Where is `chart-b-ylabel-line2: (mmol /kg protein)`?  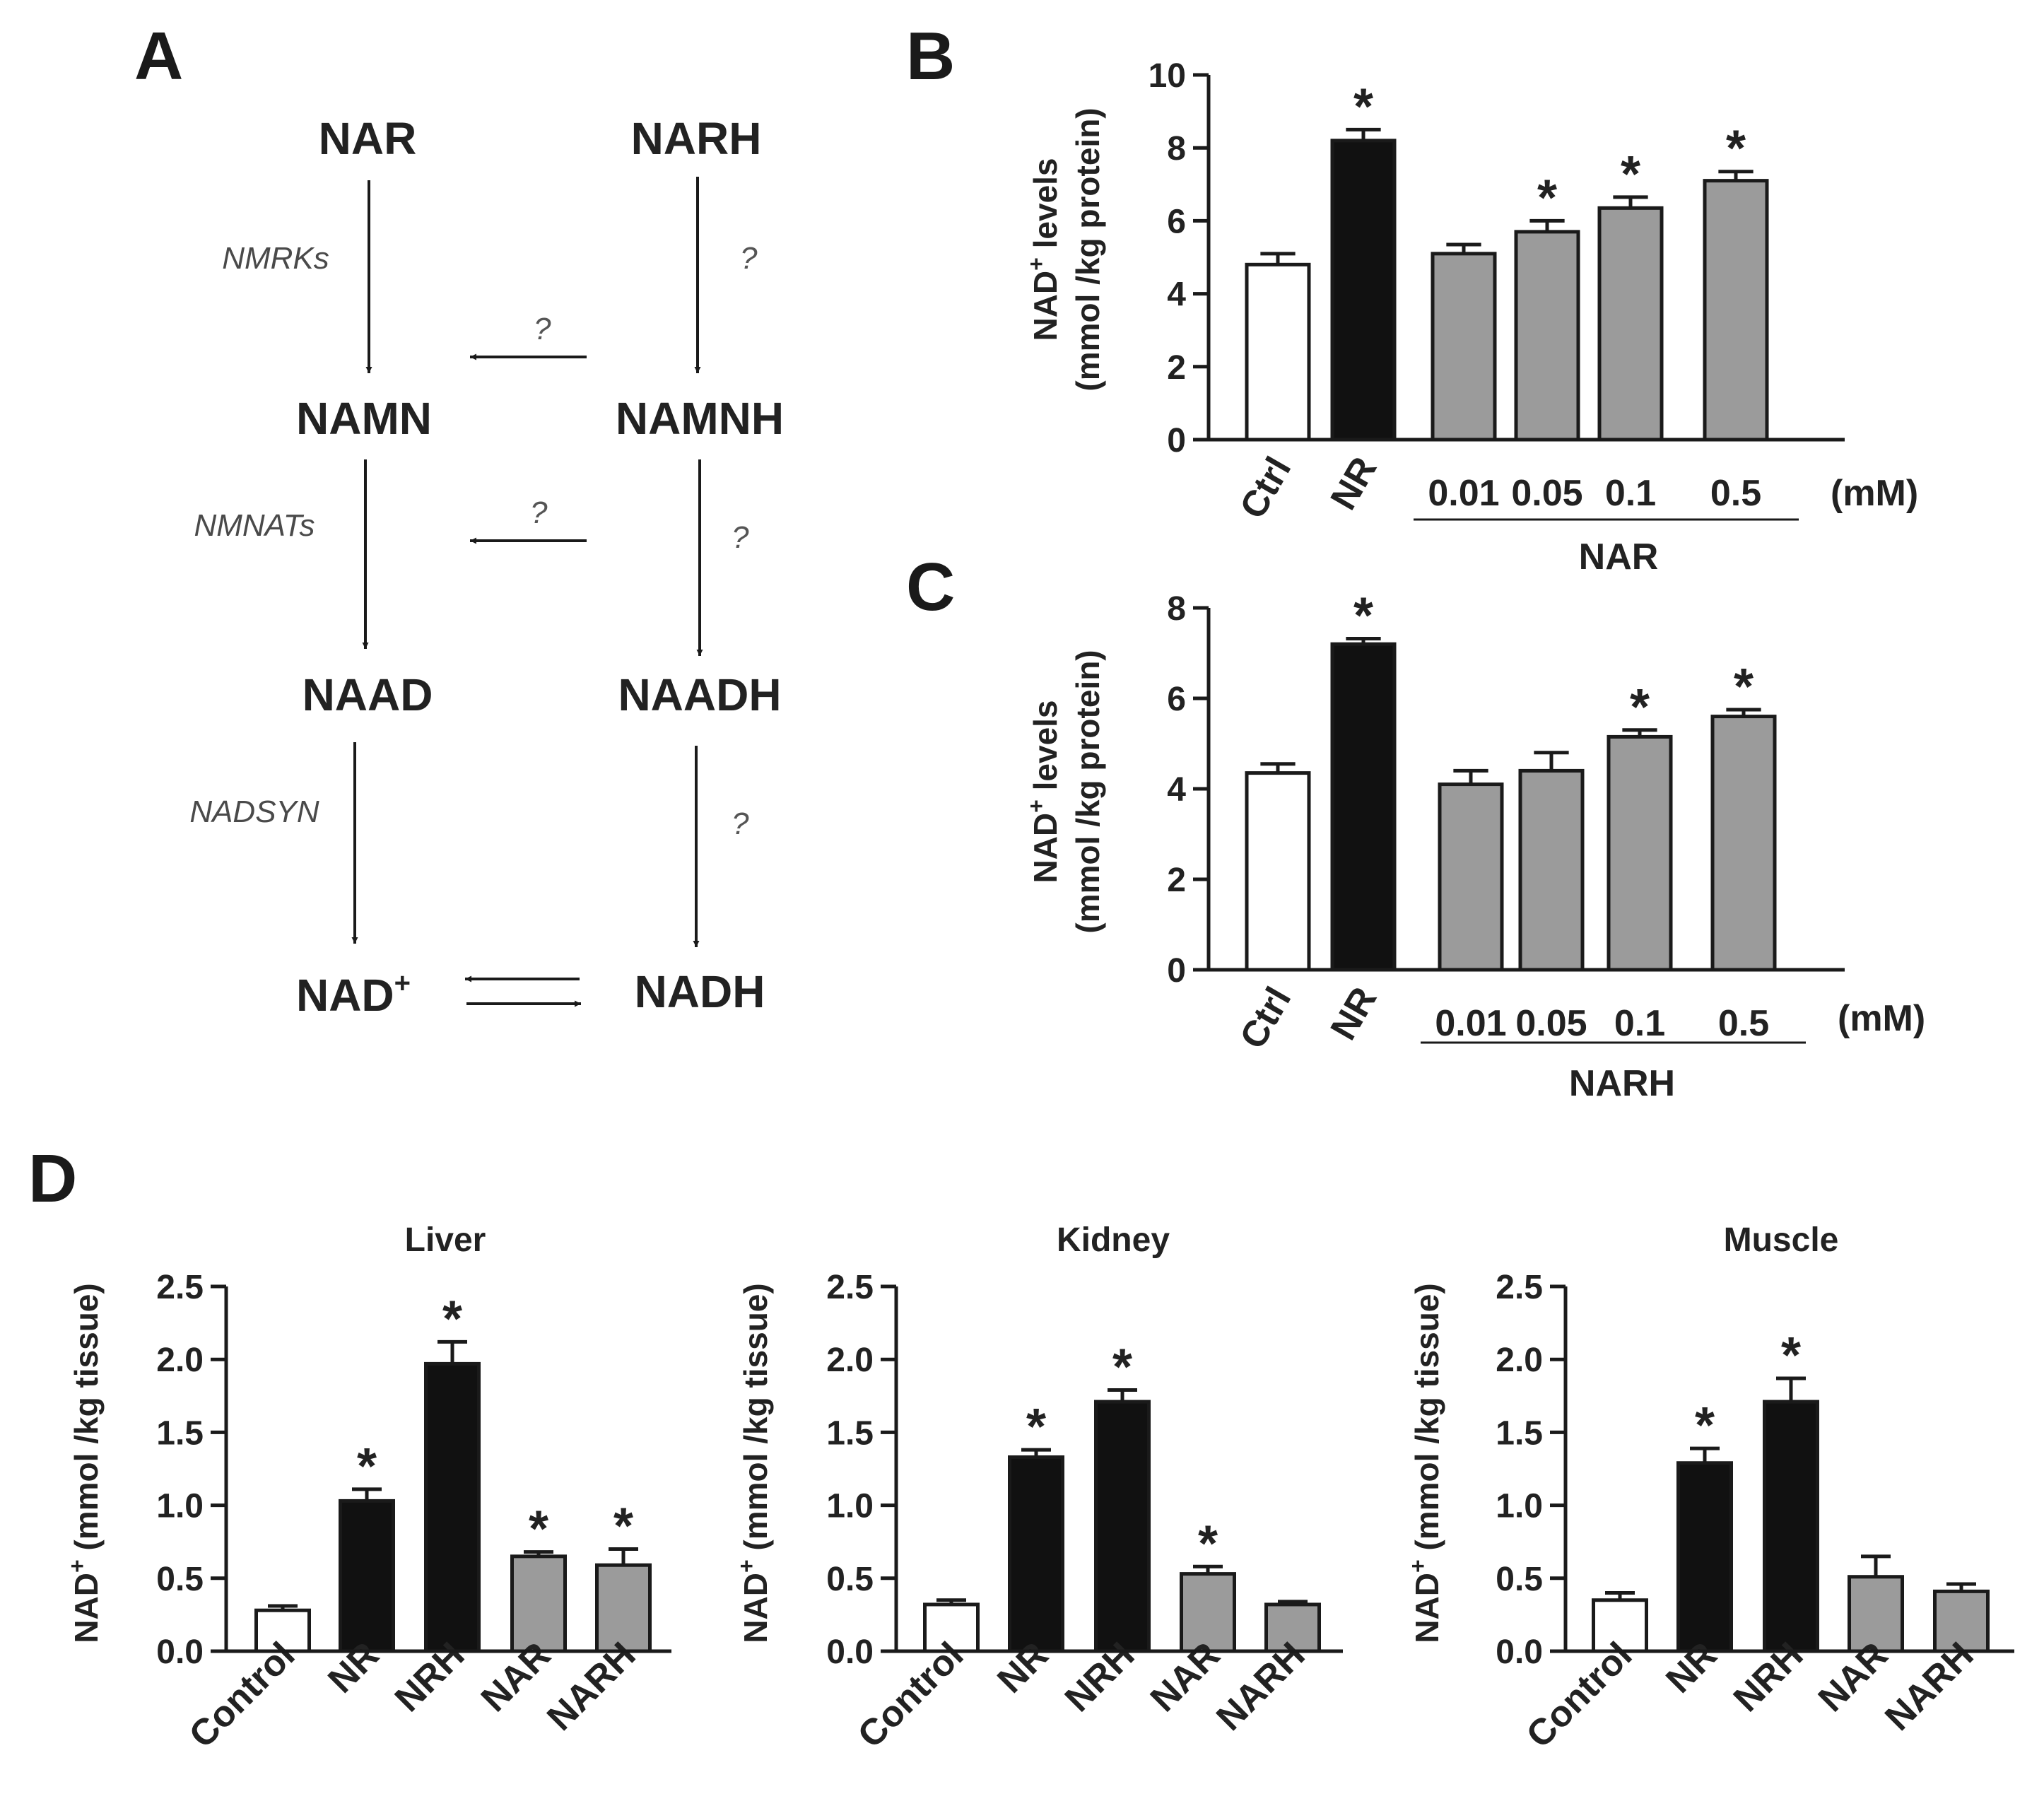 chart-b-ylabel-line2: (mmol /kg protein) is located at coordinates (1087, 249).